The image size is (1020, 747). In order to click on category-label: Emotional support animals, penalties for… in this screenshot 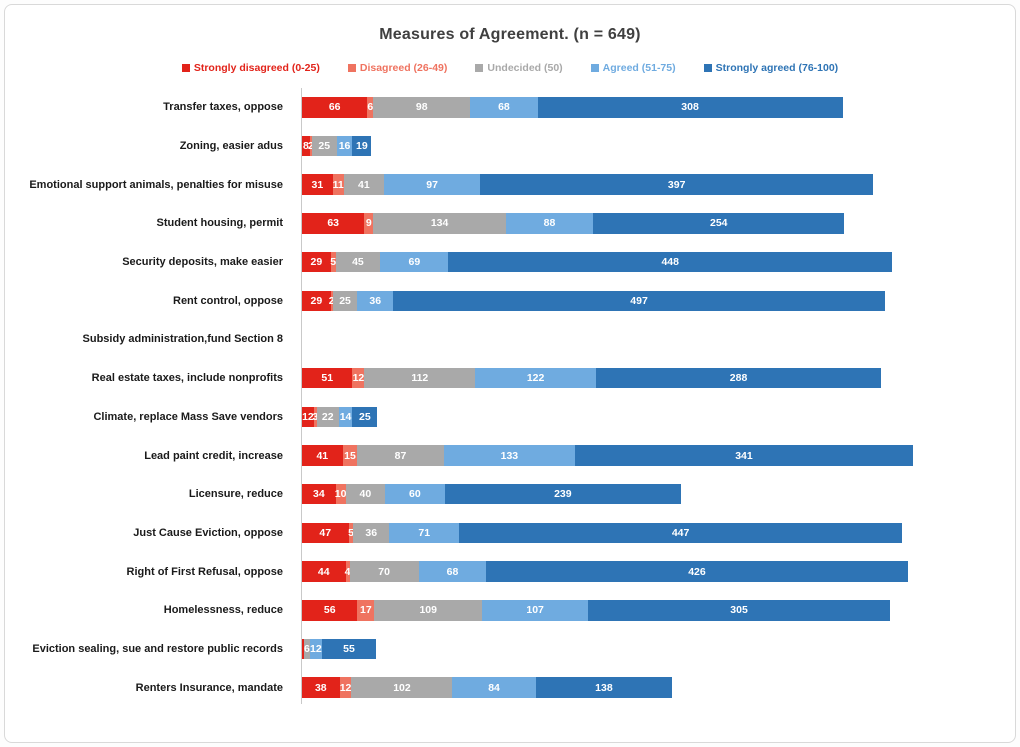, I will do `click(156, 184)`.